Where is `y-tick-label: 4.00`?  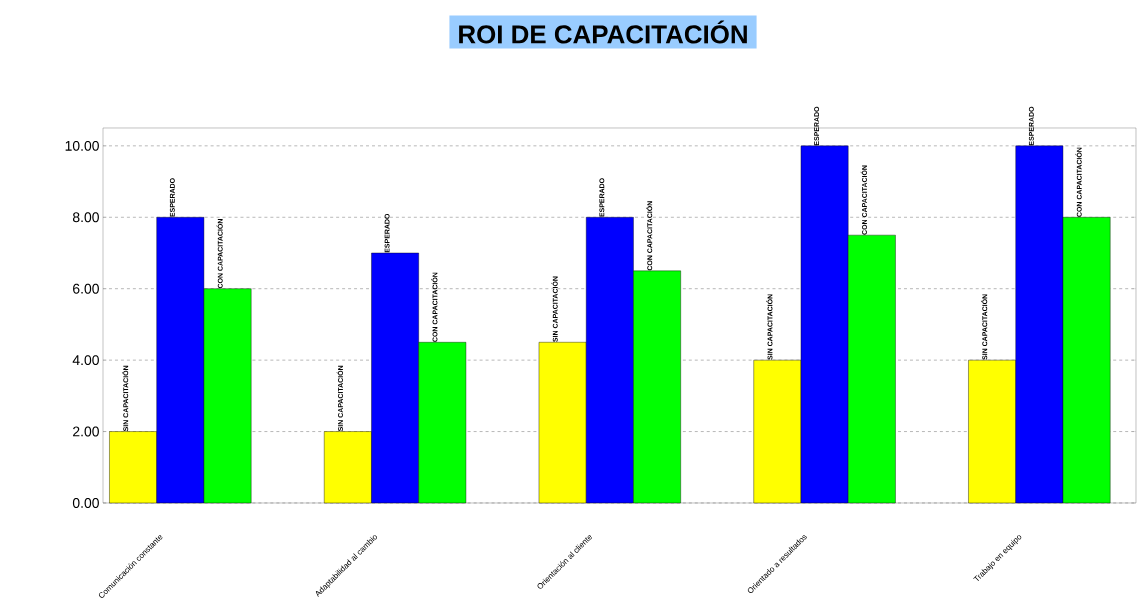
y-tick-label: 4.00 is located at coordinates (85, 360).